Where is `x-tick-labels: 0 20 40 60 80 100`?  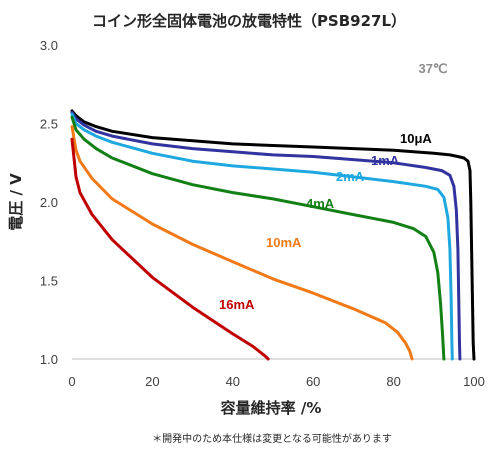
x-tick-labels: 0 20 40 60 80 100 is located at coordinates (276, 381).